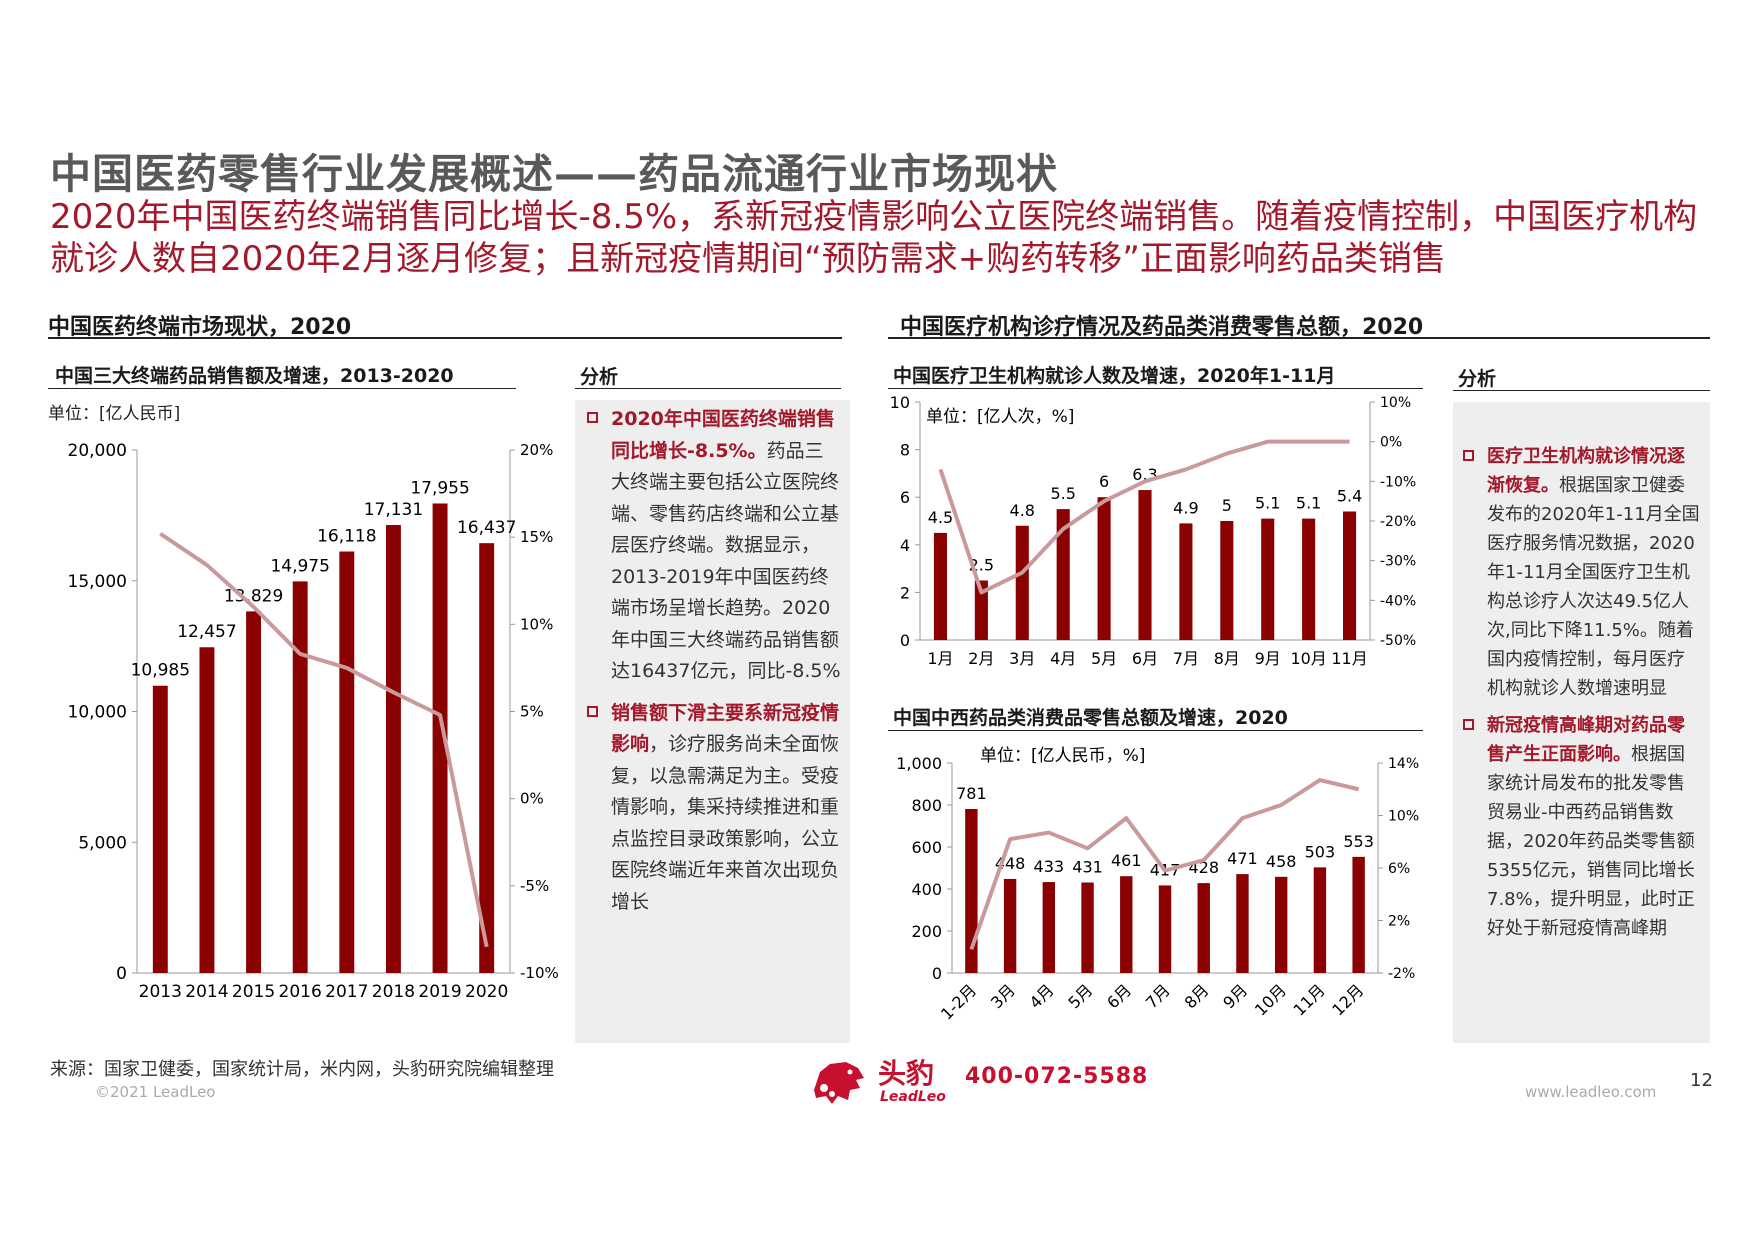 Image resolution: width=1755 pixels, height=1241 pixels. What do you see at coordinates (1403, 817) in the screenshot?
I see `chart3-y2tick-label: 10%` at bounding box center [1403, 817].